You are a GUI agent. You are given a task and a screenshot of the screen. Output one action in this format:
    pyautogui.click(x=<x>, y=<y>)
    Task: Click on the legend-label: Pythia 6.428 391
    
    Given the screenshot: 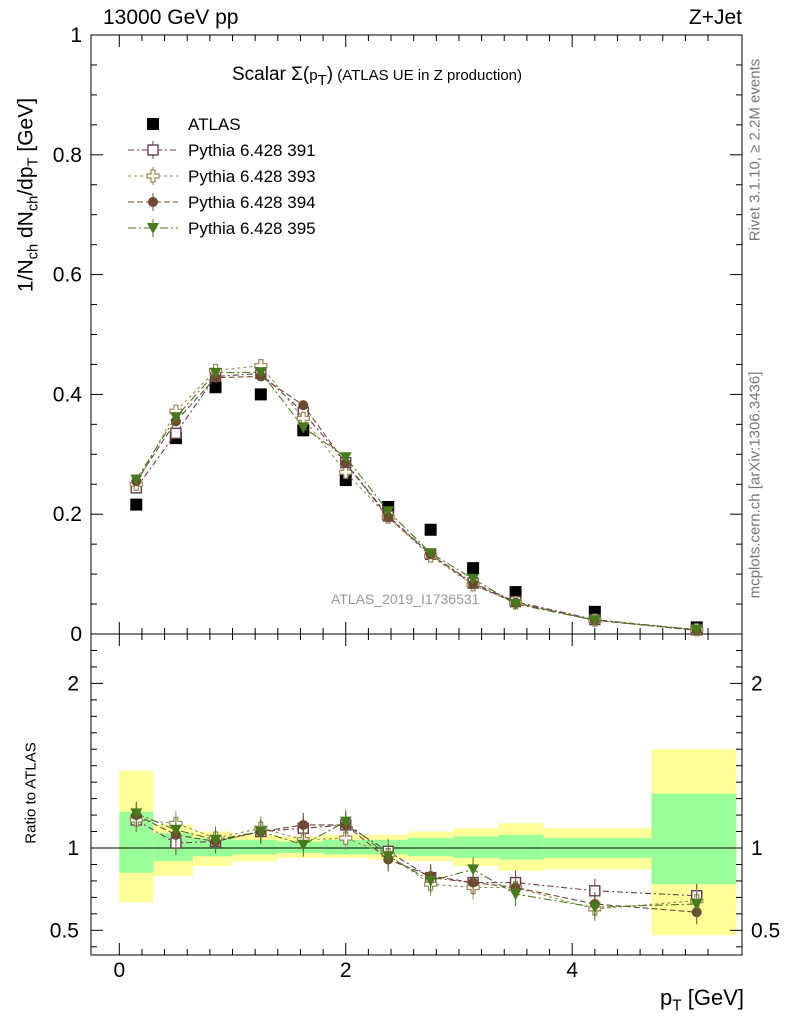 What is the action you would take?
    pyautogui.click(x=252, y=150)
    